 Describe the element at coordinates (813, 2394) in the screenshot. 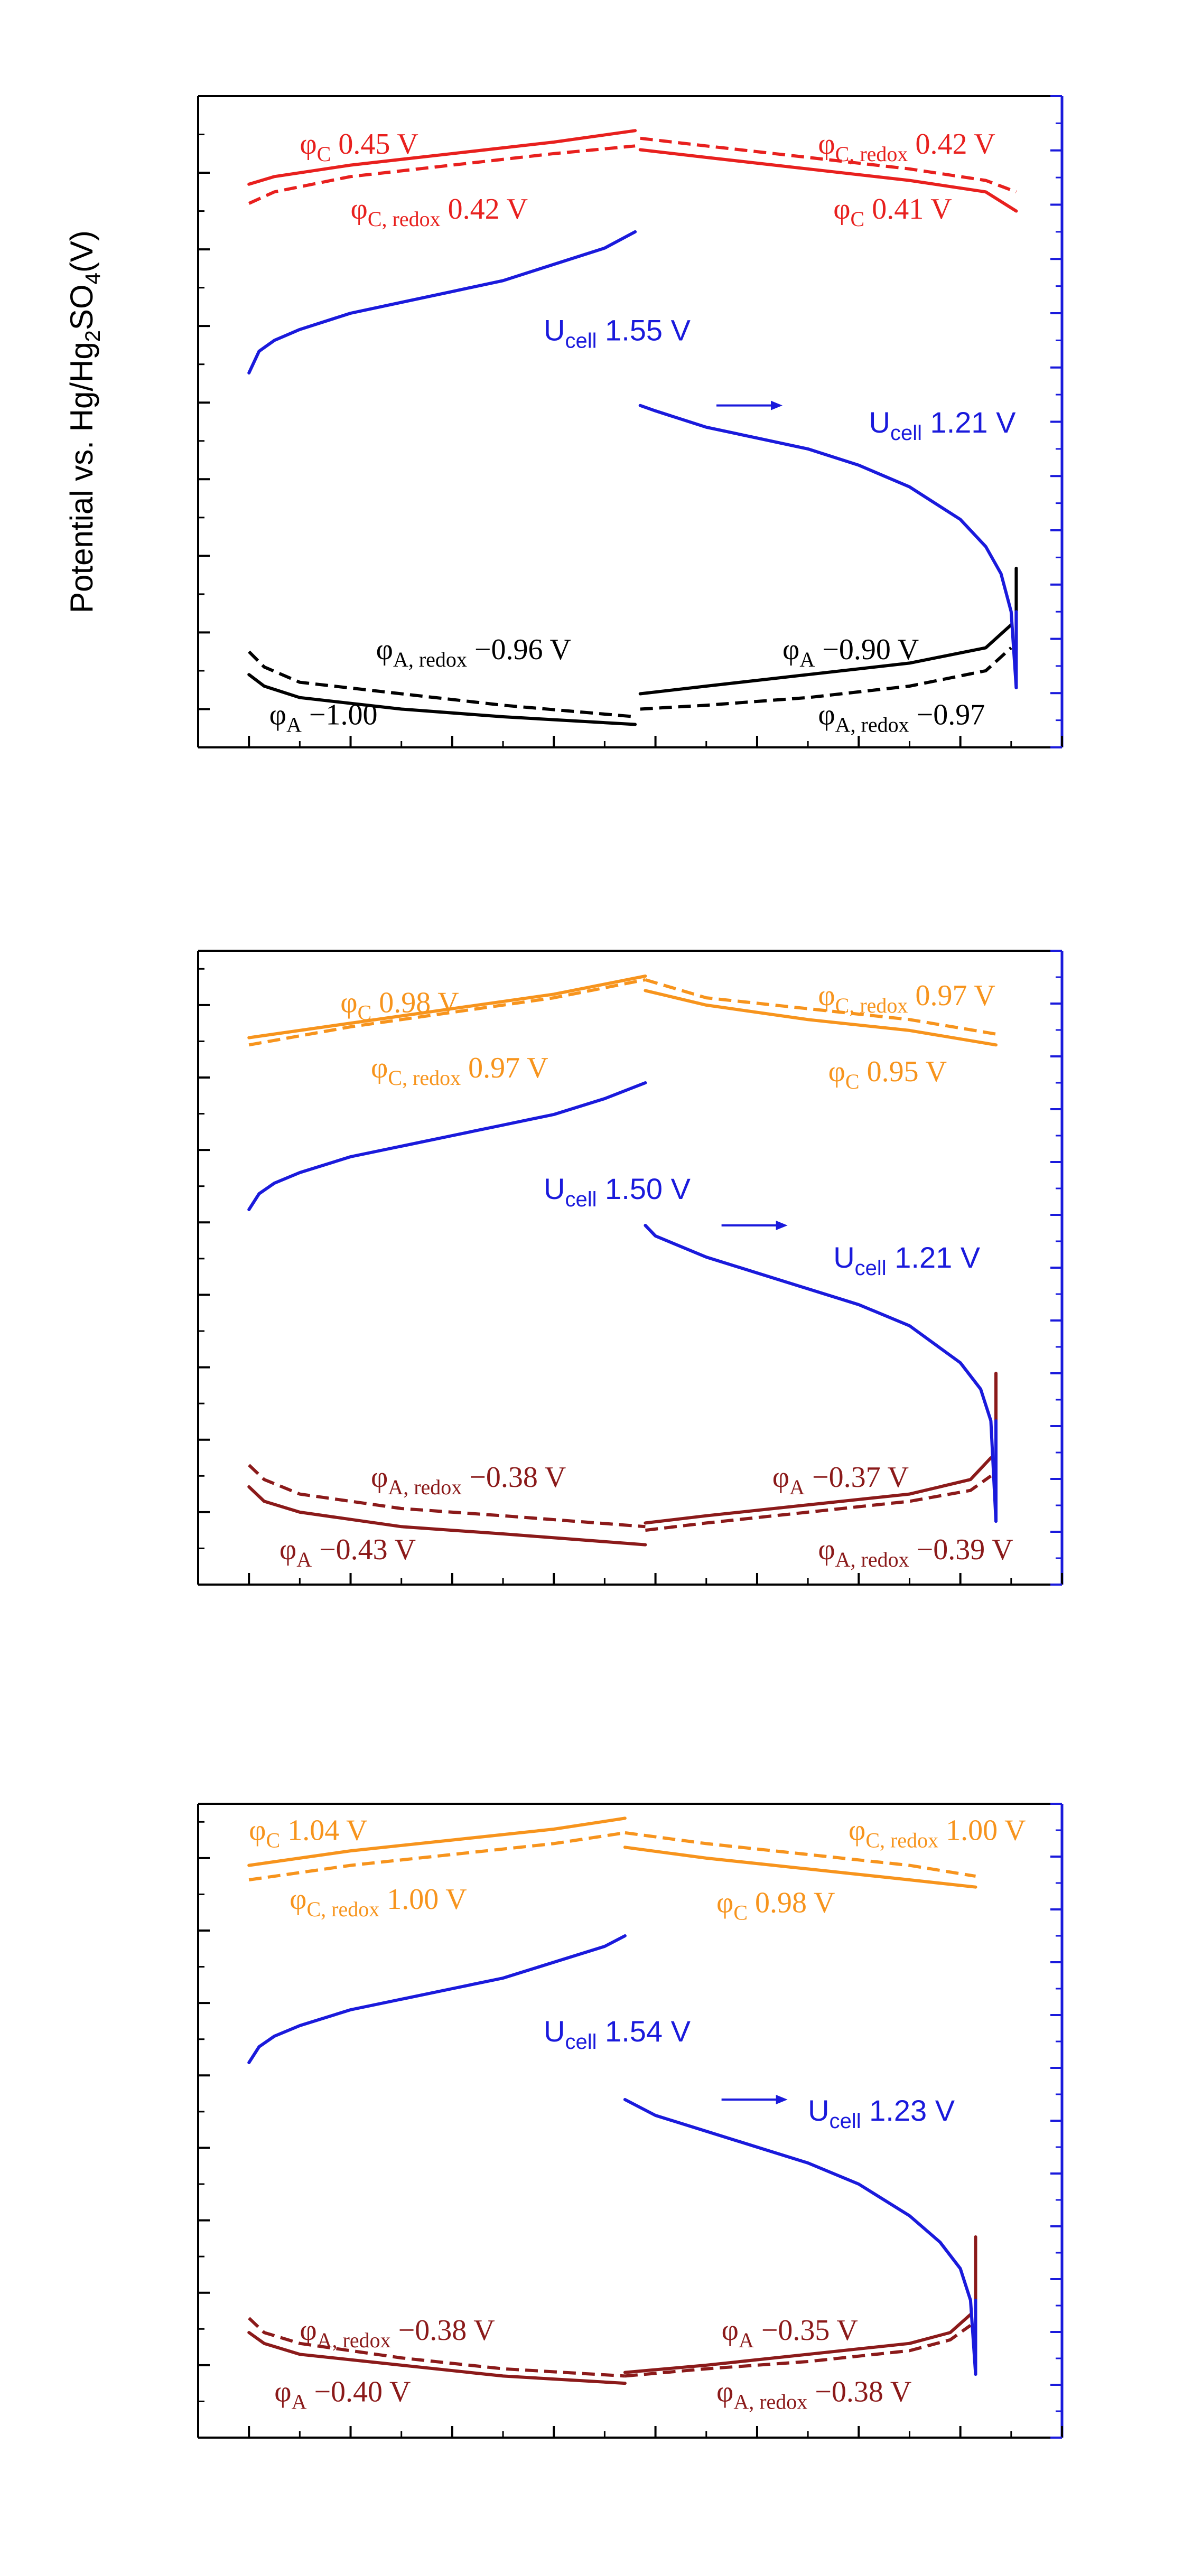

I see `series-annotation-9: φA, redox −0.38 V` at that location.